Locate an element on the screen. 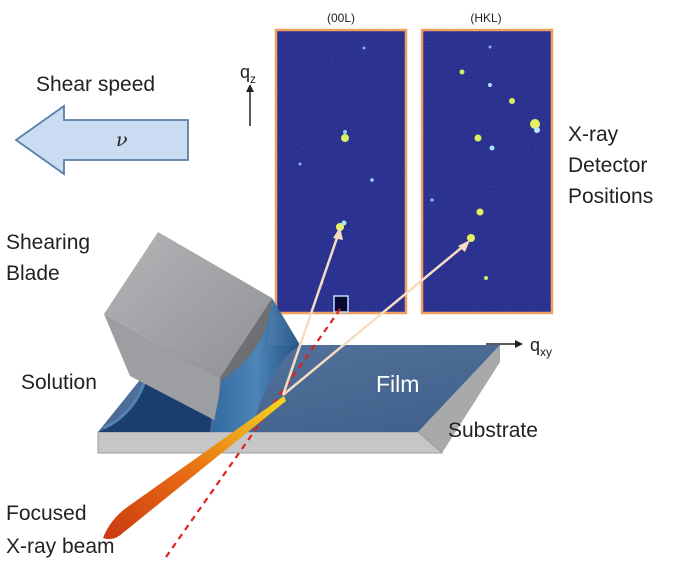 This screenshot has width=675, height=567. detector-label-line2: Detector is located at coordinates (607, 165).